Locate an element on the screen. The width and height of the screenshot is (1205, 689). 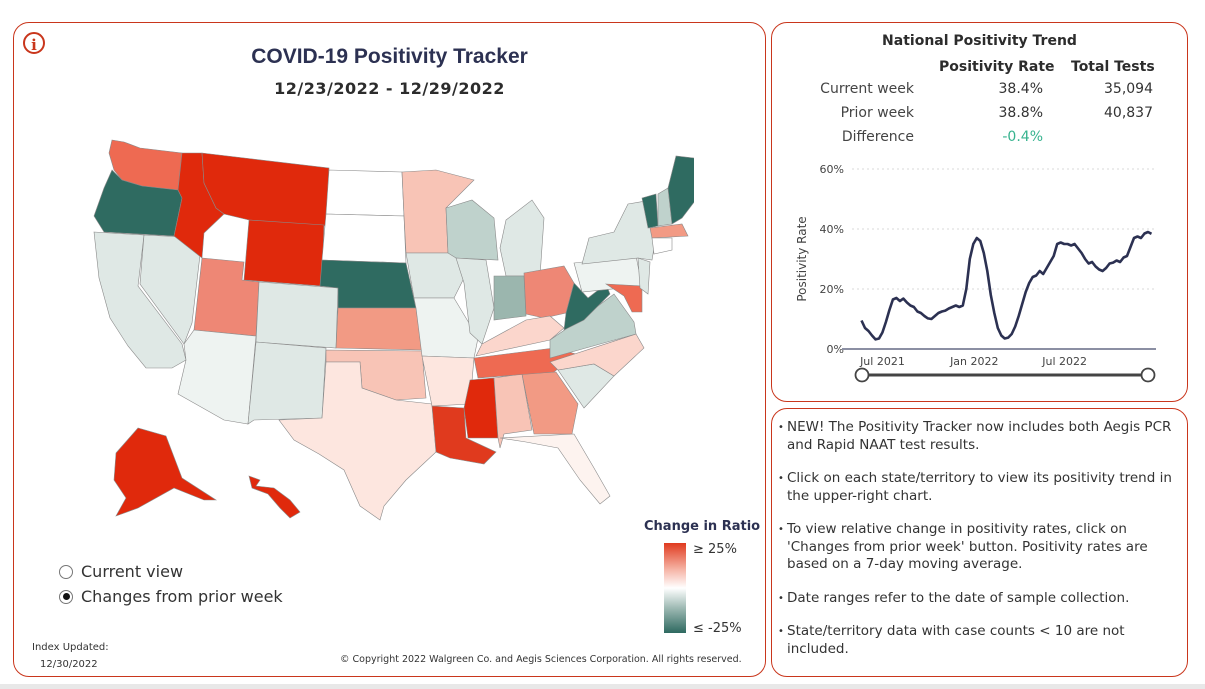
y-tick-label: 40% is located at coordinates (832, 229).